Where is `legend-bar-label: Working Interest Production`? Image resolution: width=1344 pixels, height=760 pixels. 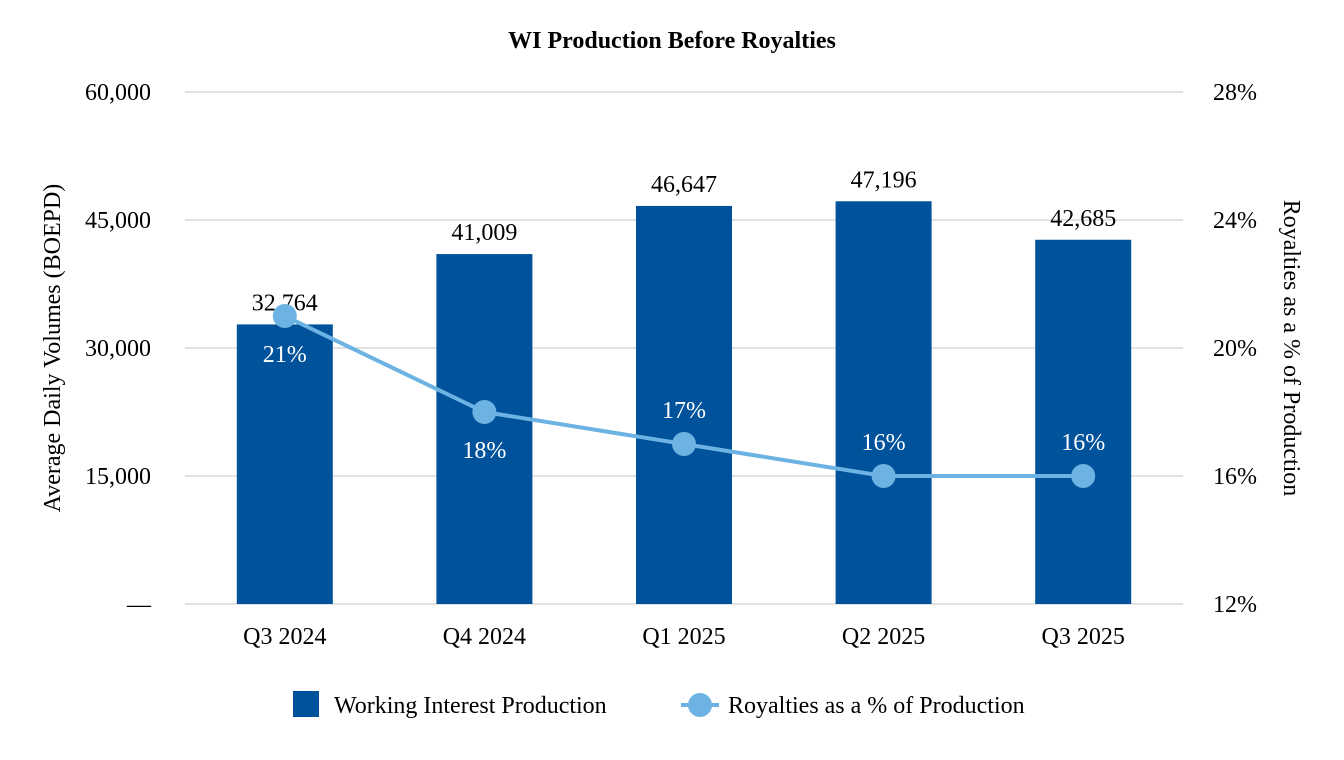
legend-bar-label: Working Interest Production is located at coordinates (470, 706).